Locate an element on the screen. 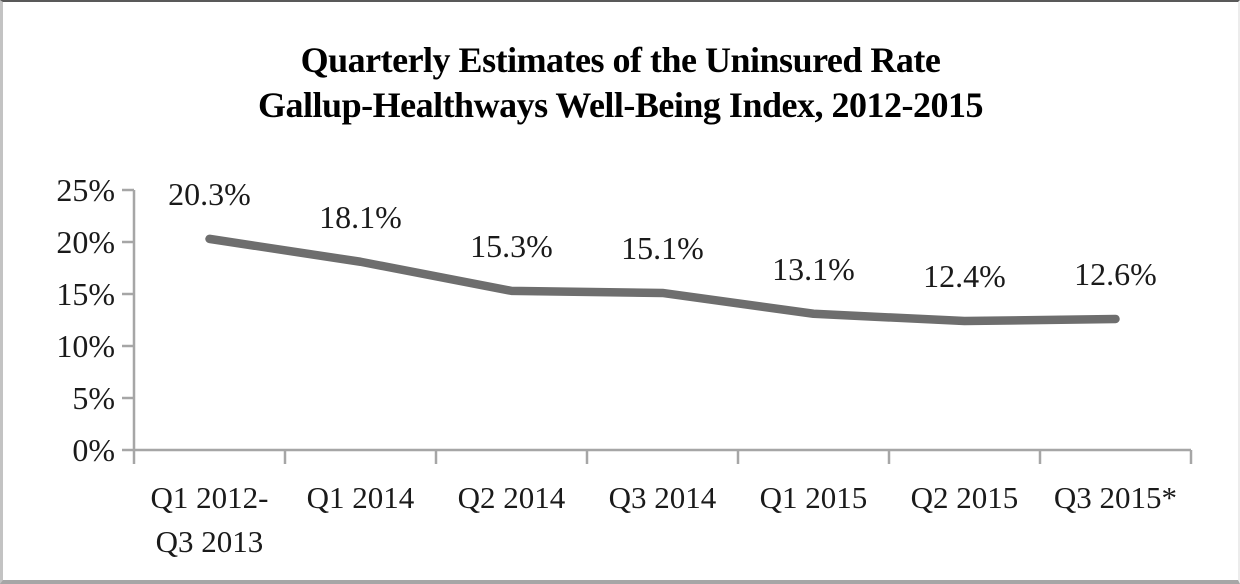  y-axis-tick-label: 5% is located at coordinates (93, 398).